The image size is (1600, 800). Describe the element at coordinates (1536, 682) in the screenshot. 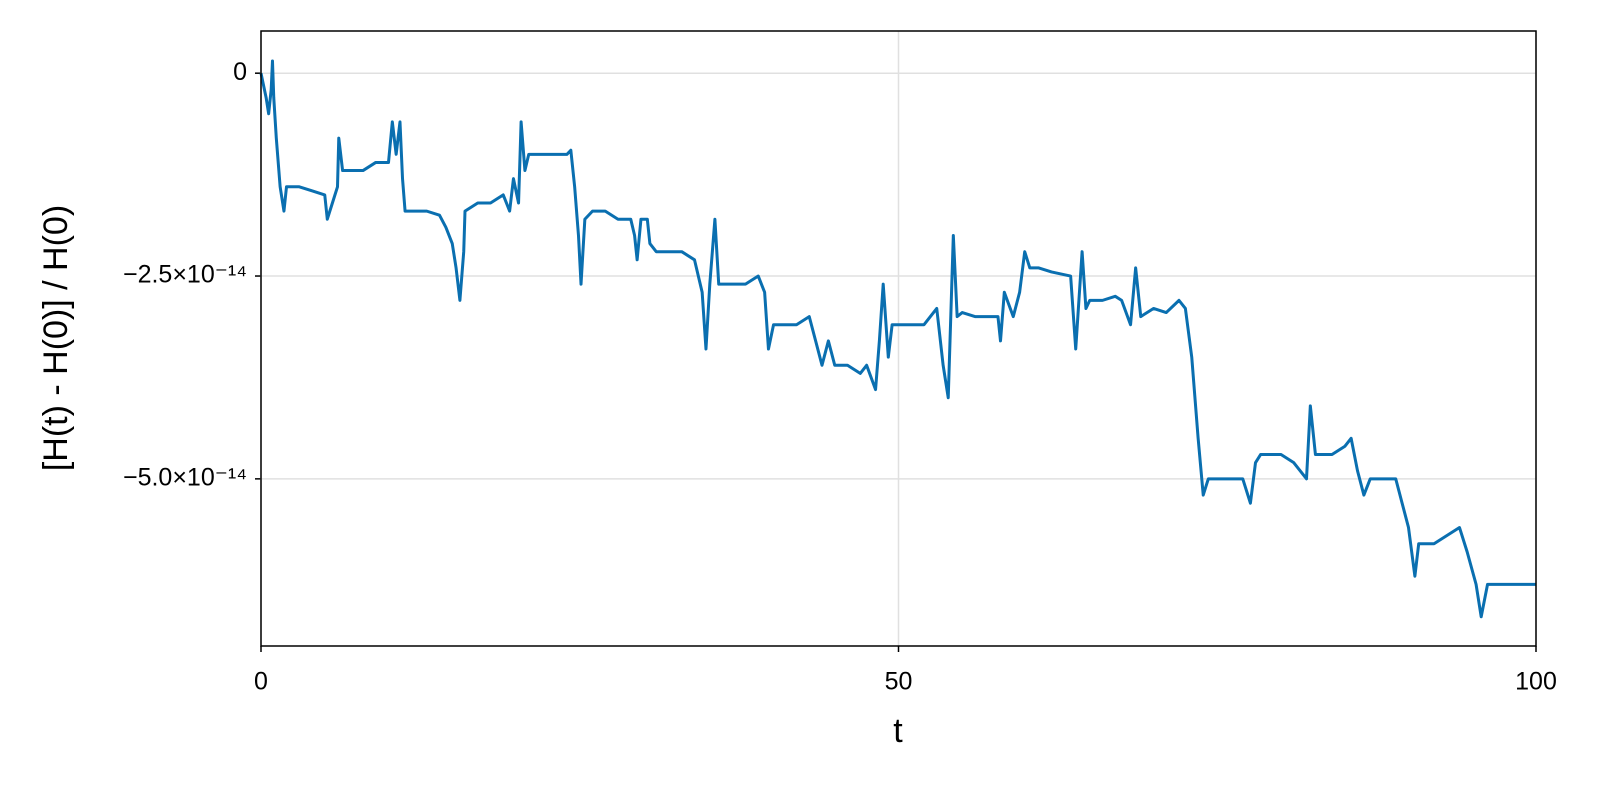

I see `x-tick-label: 100` at that location.